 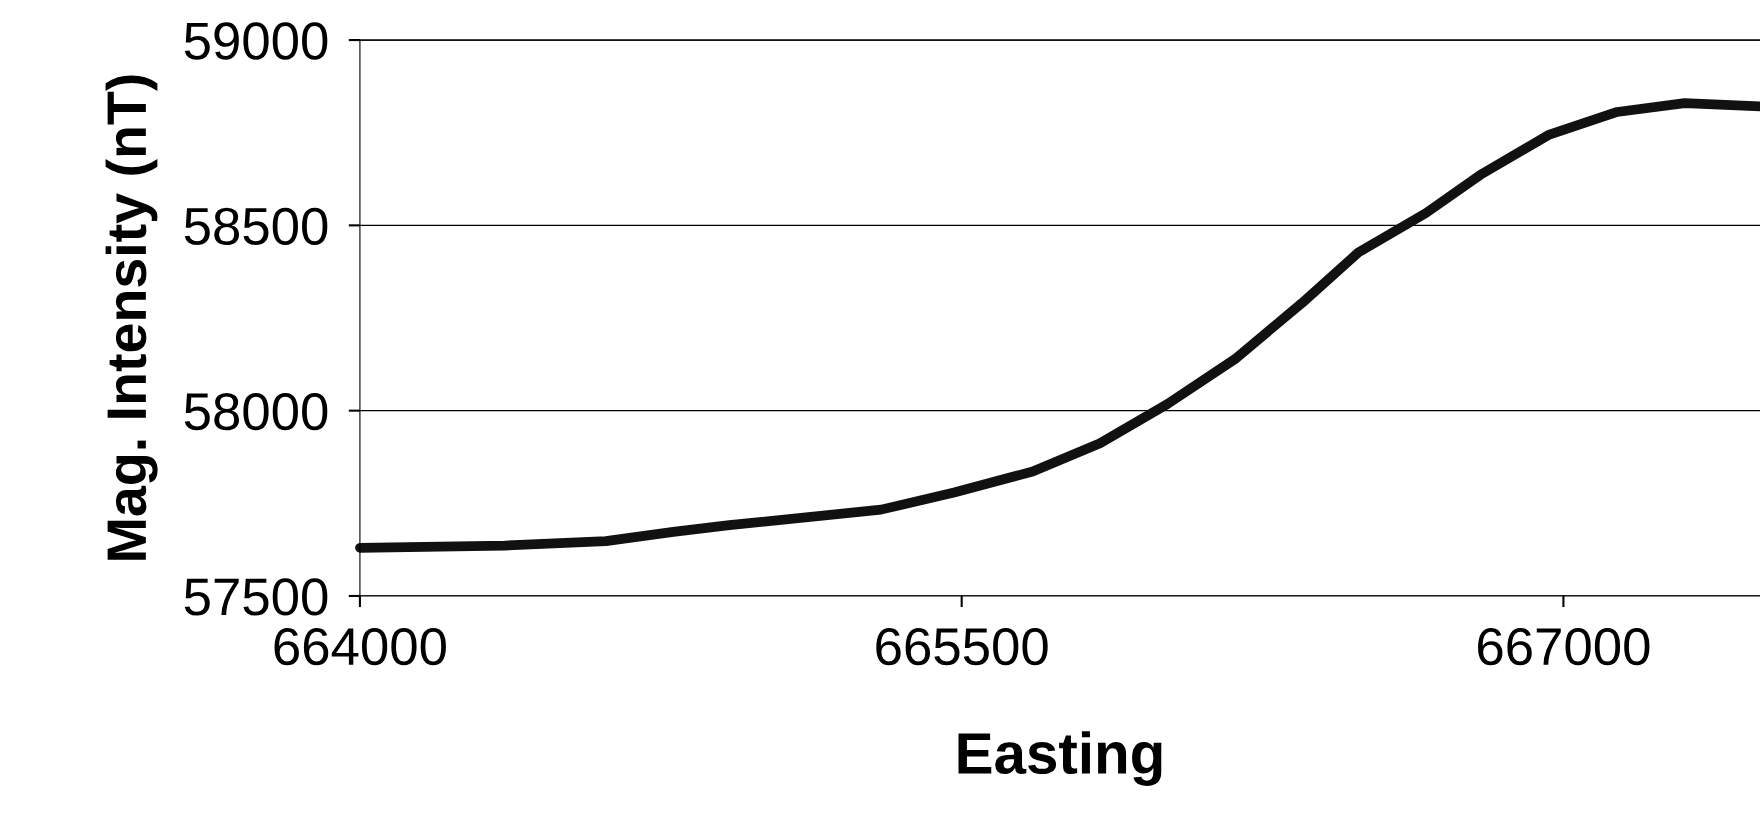 What do you see at coordinates (360, 646) in the screenshot?
I see `x-tick-label: 664000` at bounding box center [360, 646].